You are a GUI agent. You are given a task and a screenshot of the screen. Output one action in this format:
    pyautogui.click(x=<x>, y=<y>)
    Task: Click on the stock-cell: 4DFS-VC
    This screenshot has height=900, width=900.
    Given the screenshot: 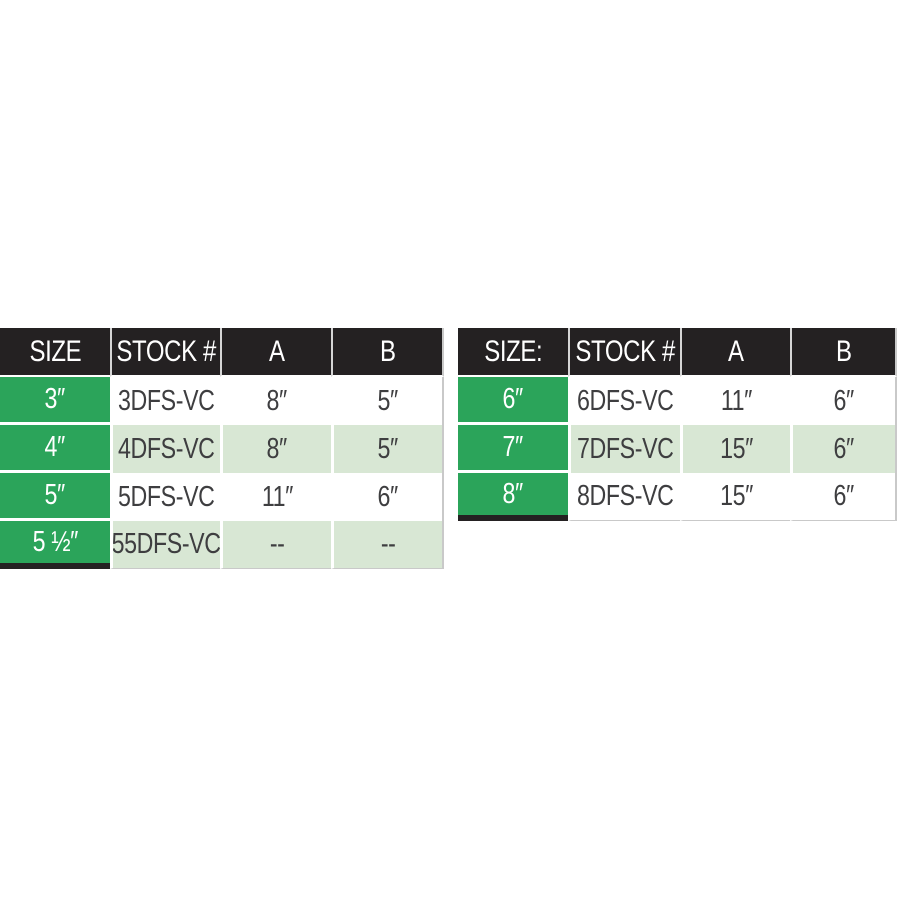 What is the action you would take?
    pyautogui.click(x=165, y=449)
    